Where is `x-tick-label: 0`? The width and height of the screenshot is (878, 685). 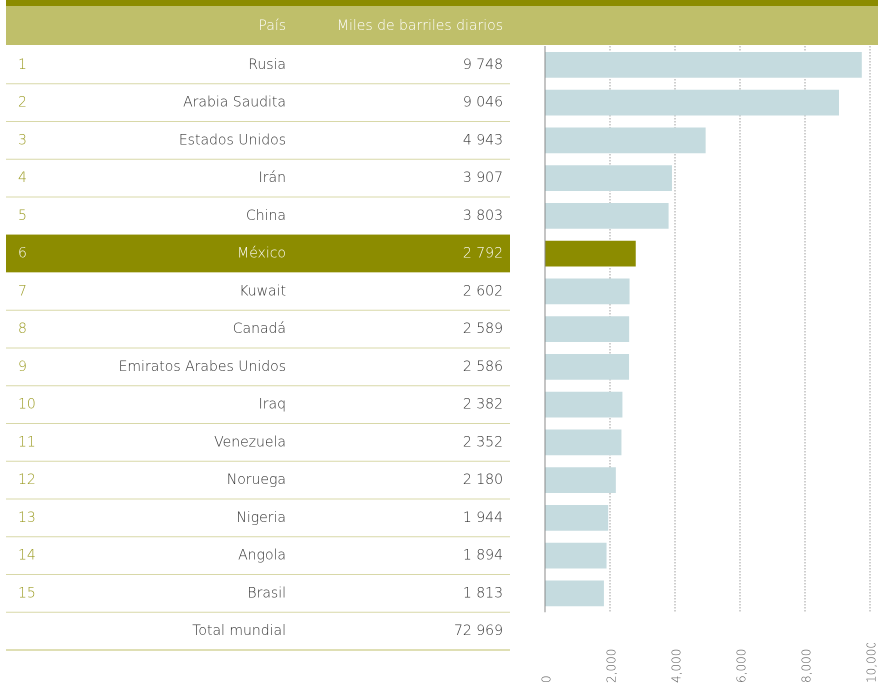 x-tick-label: 0 is located at coordinates (547, 679).